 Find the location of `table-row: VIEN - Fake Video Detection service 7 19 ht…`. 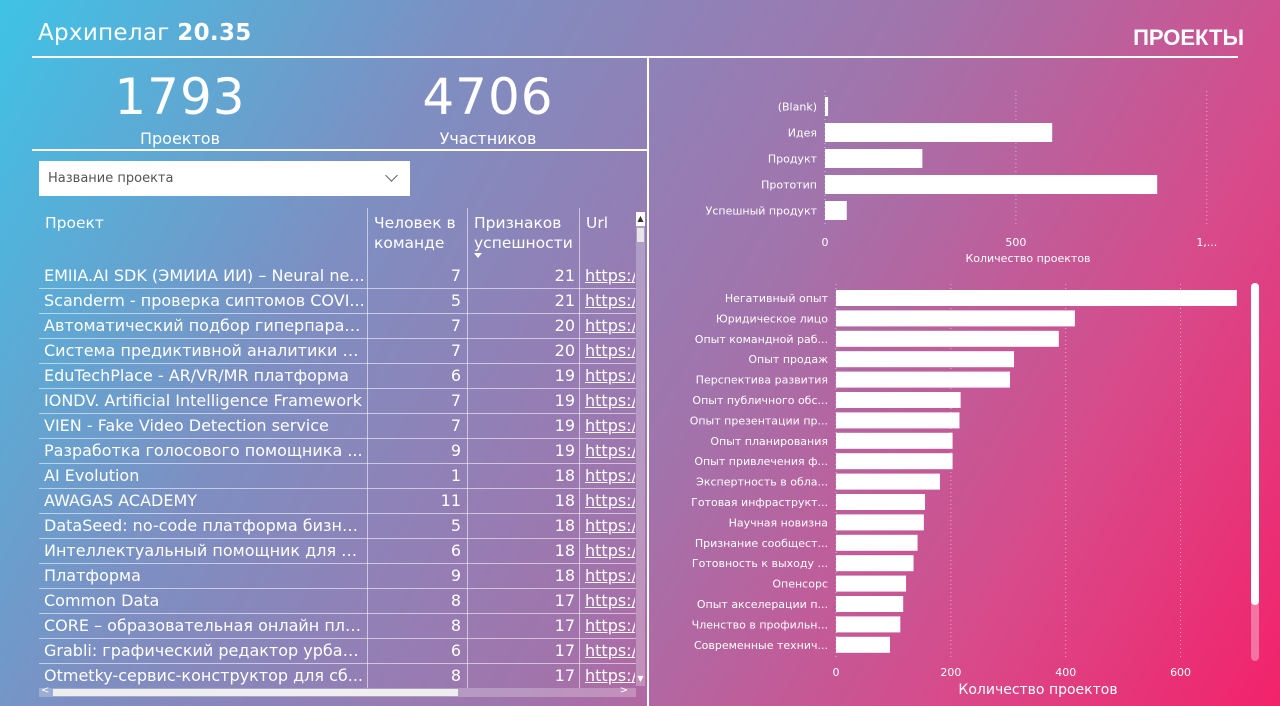

table-row: VIEN - Fake Video Detection service 7 19 ht… is located at coordinates (337, 426).